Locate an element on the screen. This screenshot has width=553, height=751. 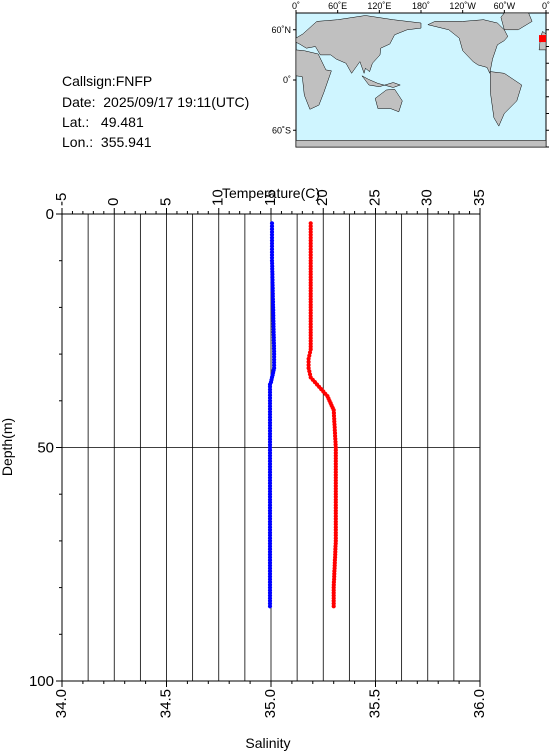
map-lat-label: 60˚N is located at coordinates (281, 30).